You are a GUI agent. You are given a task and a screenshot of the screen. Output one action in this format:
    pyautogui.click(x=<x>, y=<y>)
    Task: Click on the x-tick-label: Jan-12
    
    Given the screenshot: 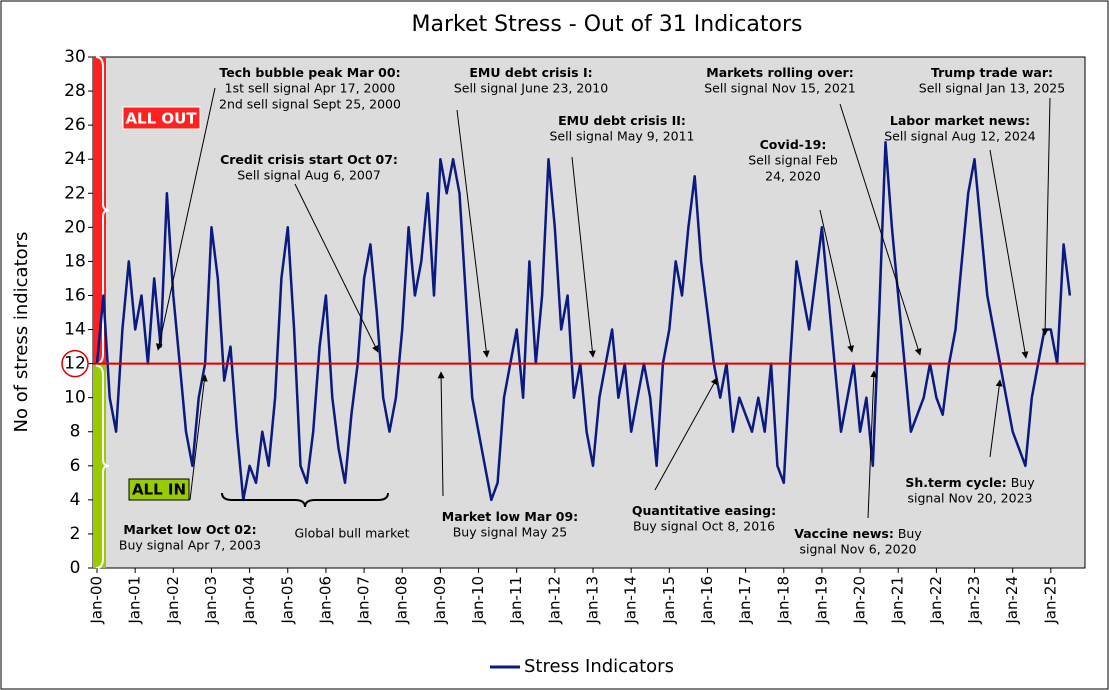 What is the action you would take?
    pyautogui.click(x=554, y=600)
    